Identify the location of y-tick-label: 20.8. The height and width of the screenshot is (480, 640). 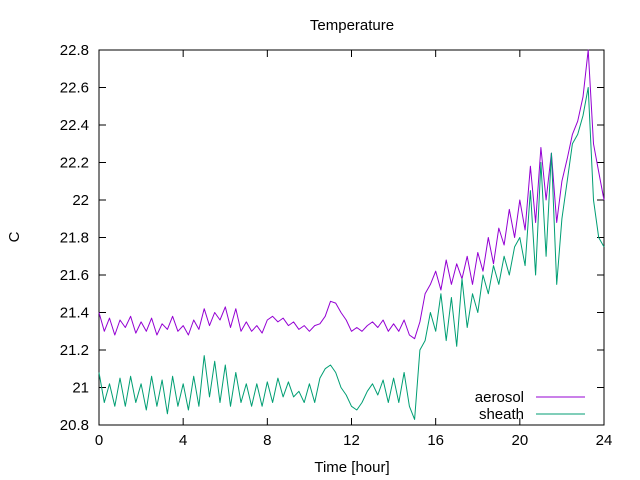
(74, 425).